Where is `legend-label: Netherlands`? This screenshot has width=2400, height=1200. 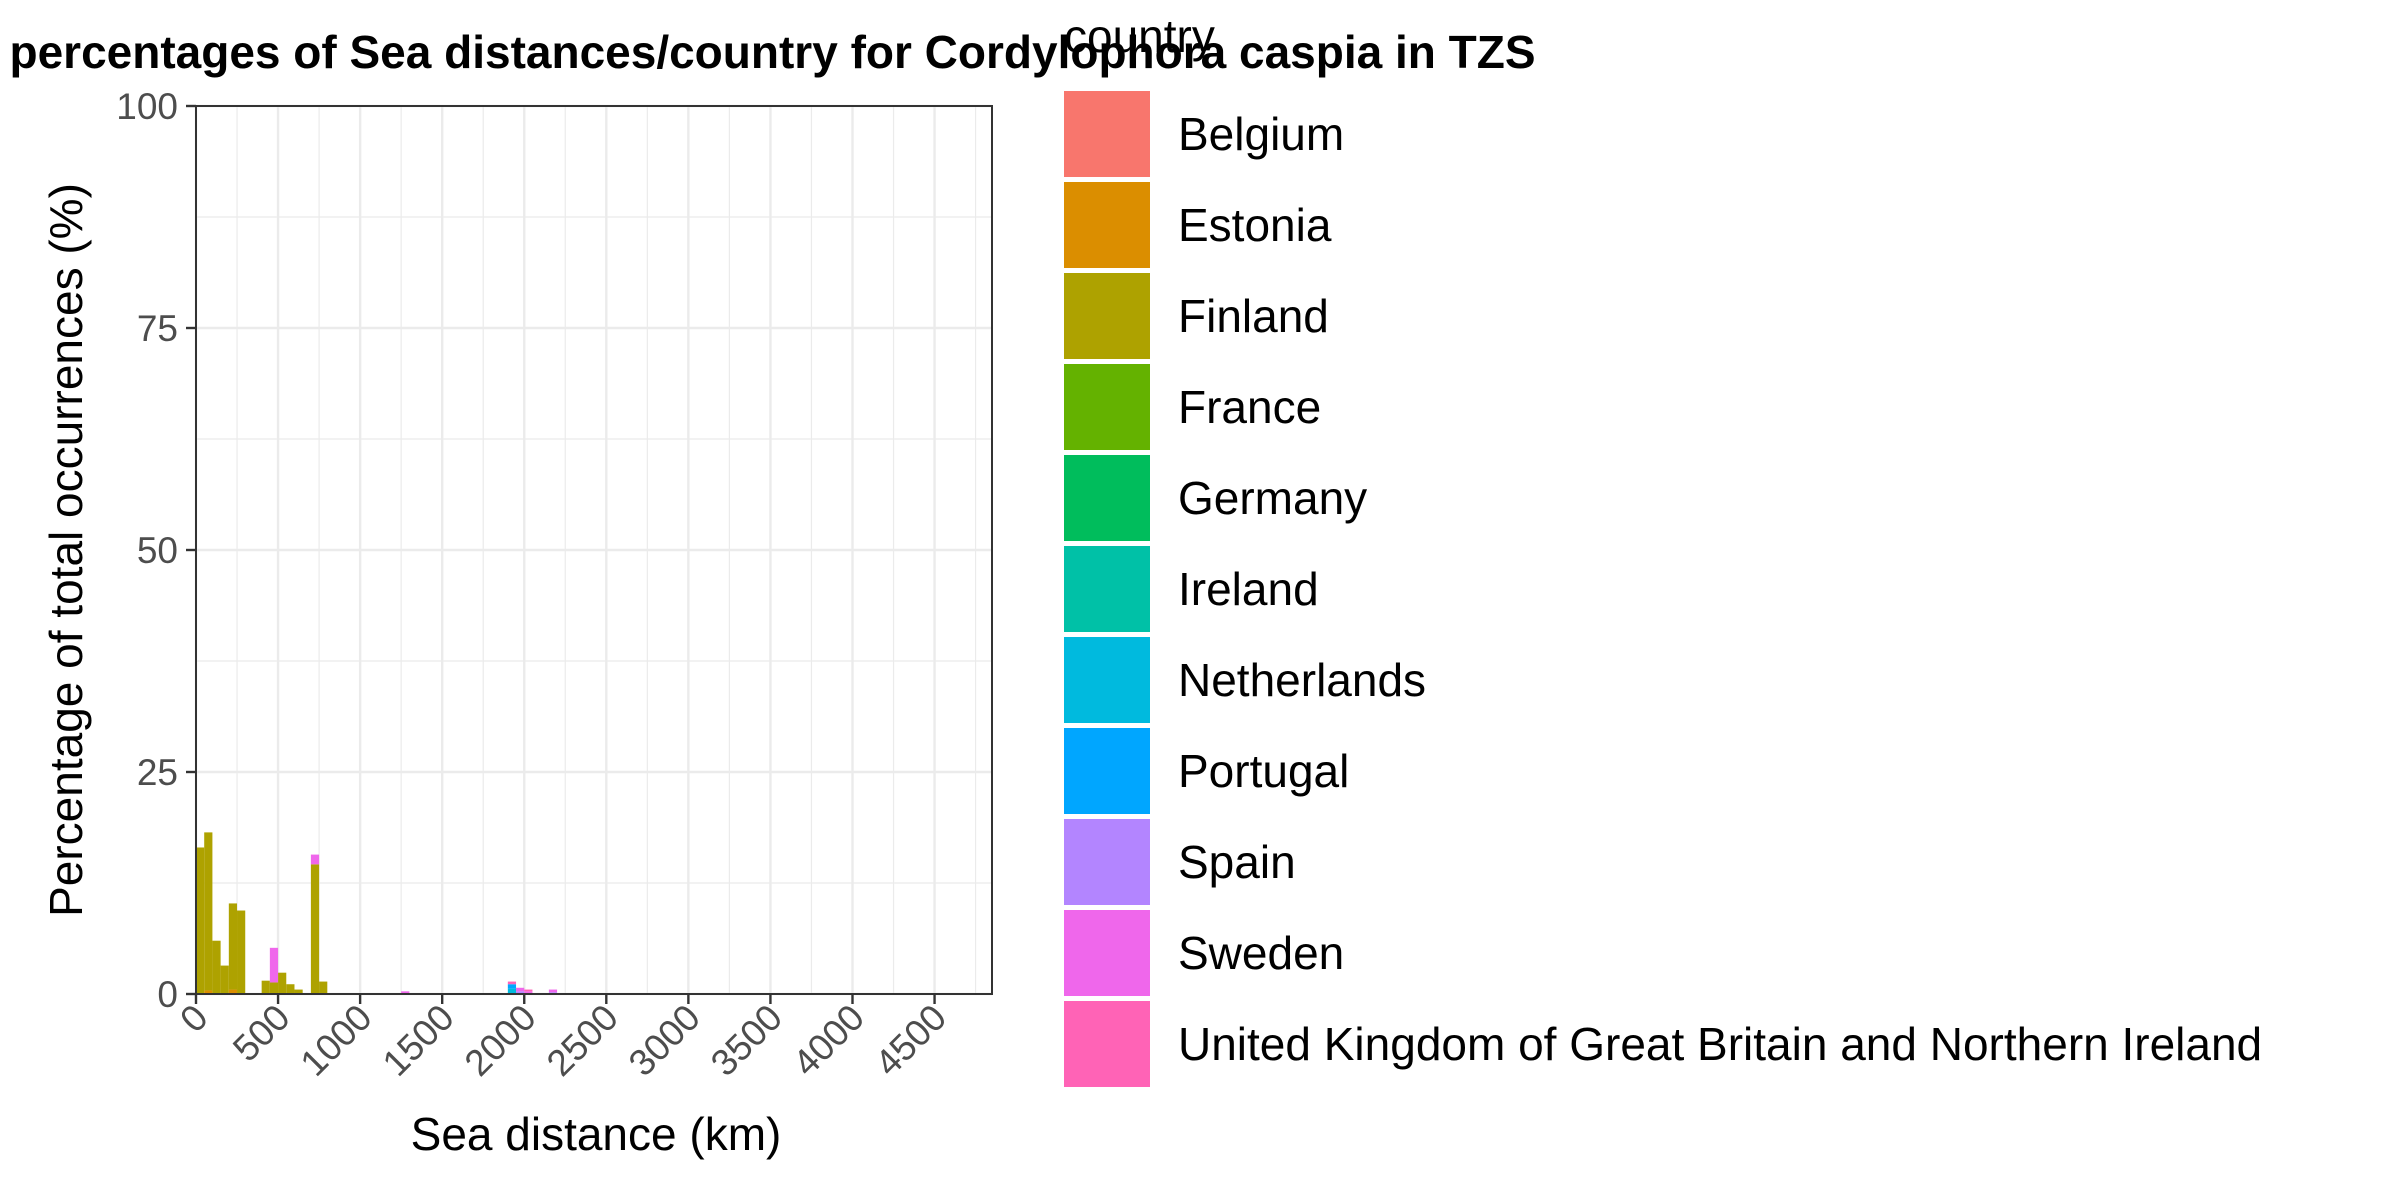
legend-label: Netherlands is located at coordinates (1302, 680).